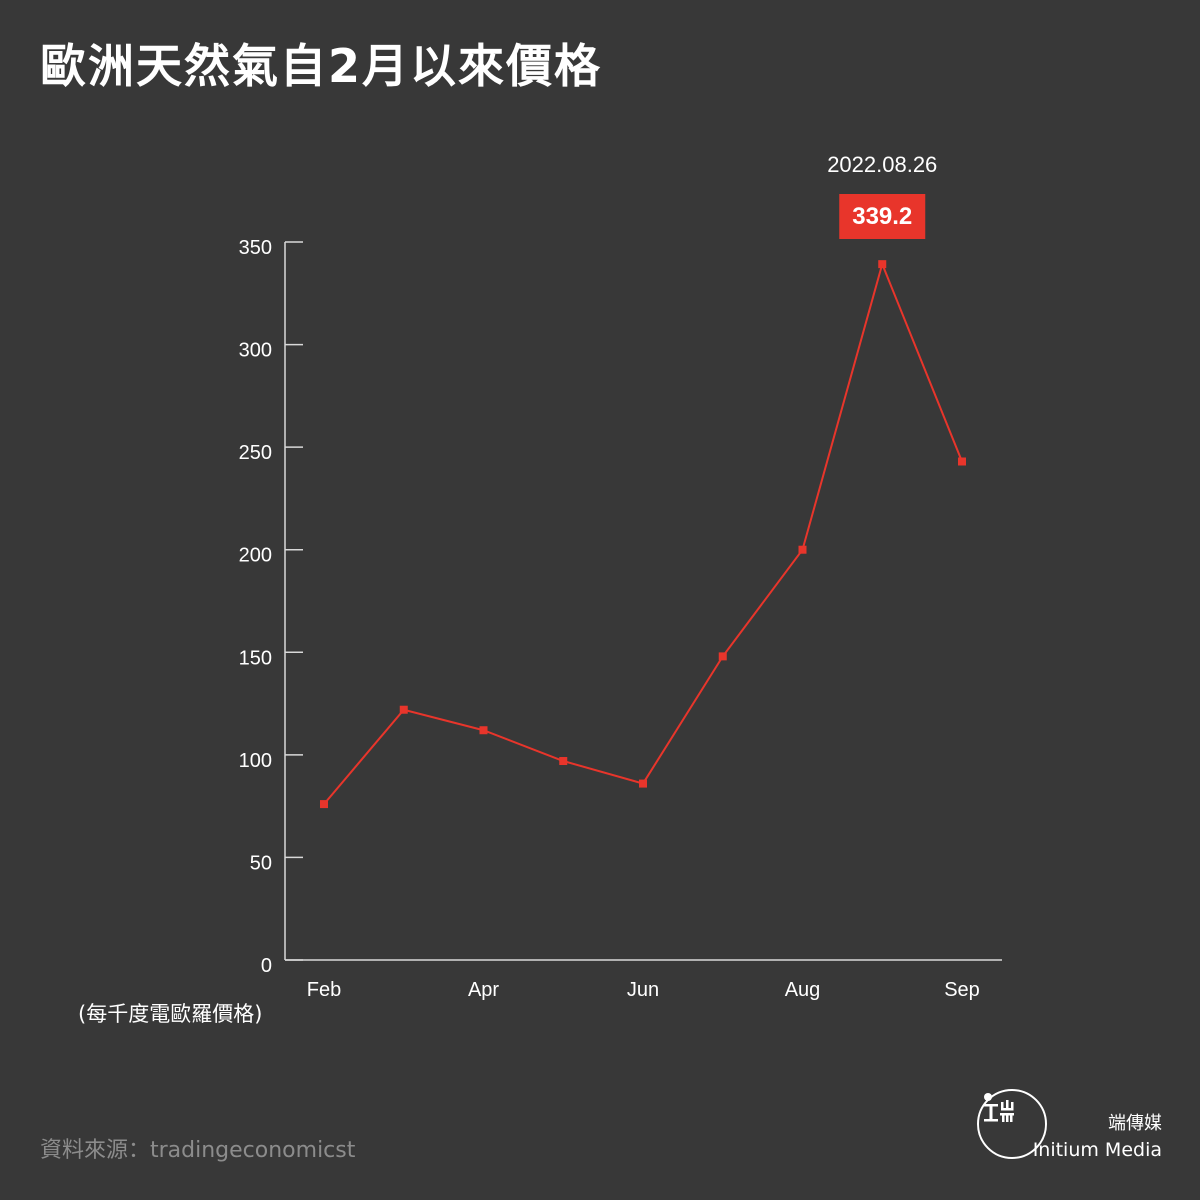  Describe the element at coordinates (1097, 1138) in the screenshot. I see `brand-block: 端傳媒 Initium Media` at that location.